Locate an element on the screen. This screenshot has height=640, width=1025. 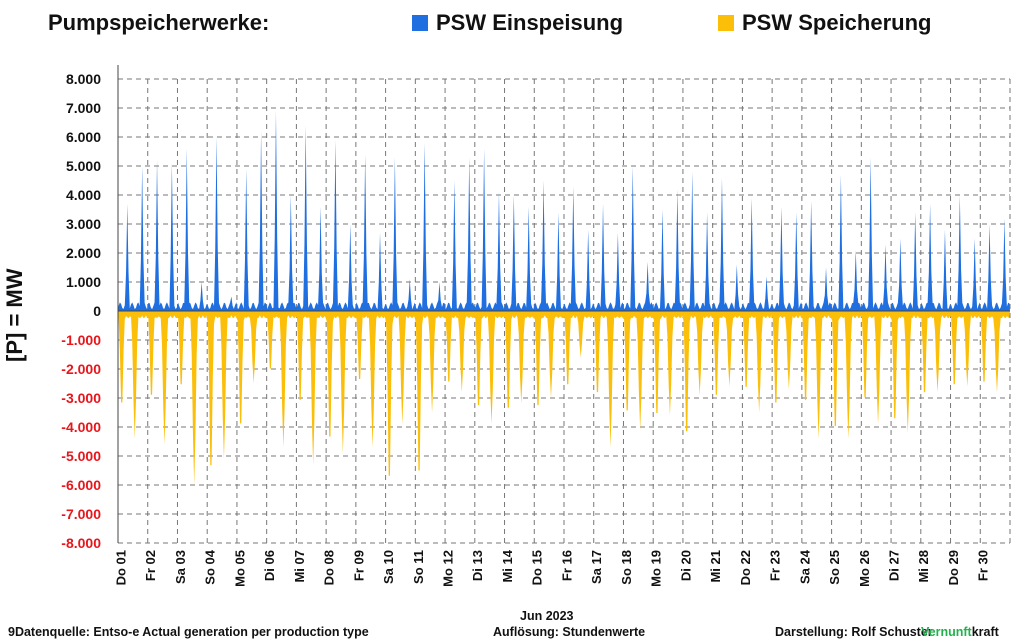
x-tick-label: Di 20 is located at coordinates (685, 565).